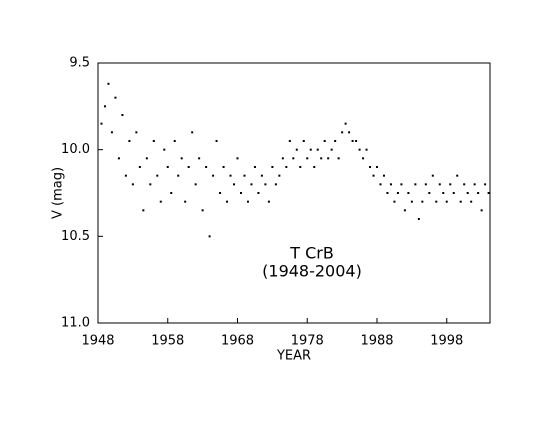  I want to click on y-tick-label: 10.5, so click(75, 236).